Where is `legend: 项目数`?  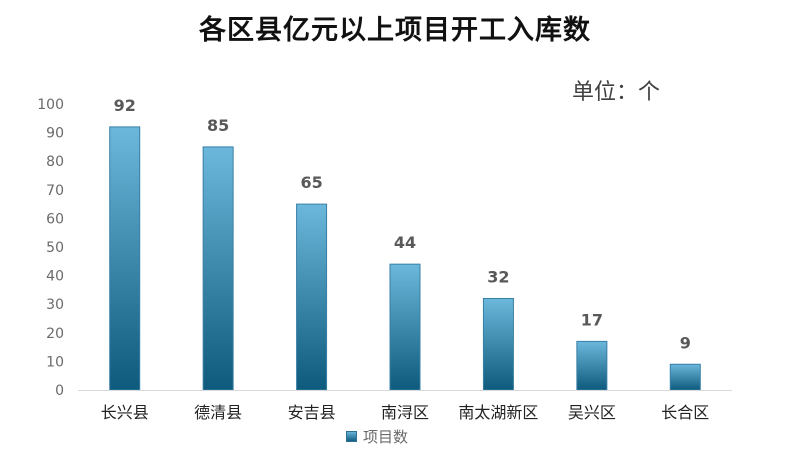 legend: 项目数 is located at coordinates (377, 436).